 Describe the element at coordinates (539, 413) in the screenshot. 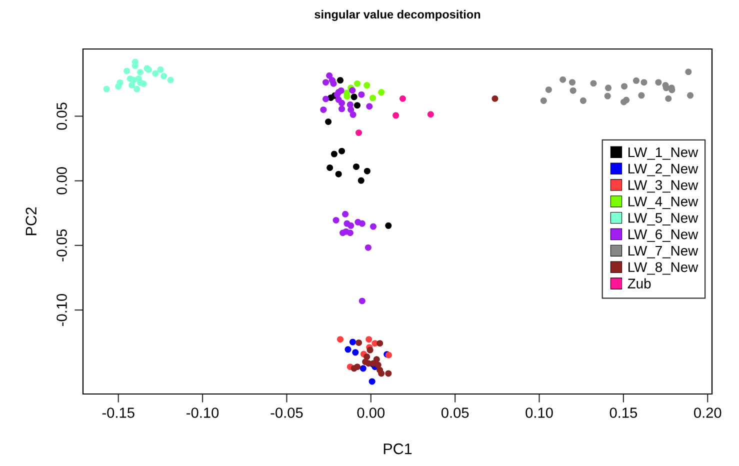

I see `x-tick-label: 0.10` at that location.